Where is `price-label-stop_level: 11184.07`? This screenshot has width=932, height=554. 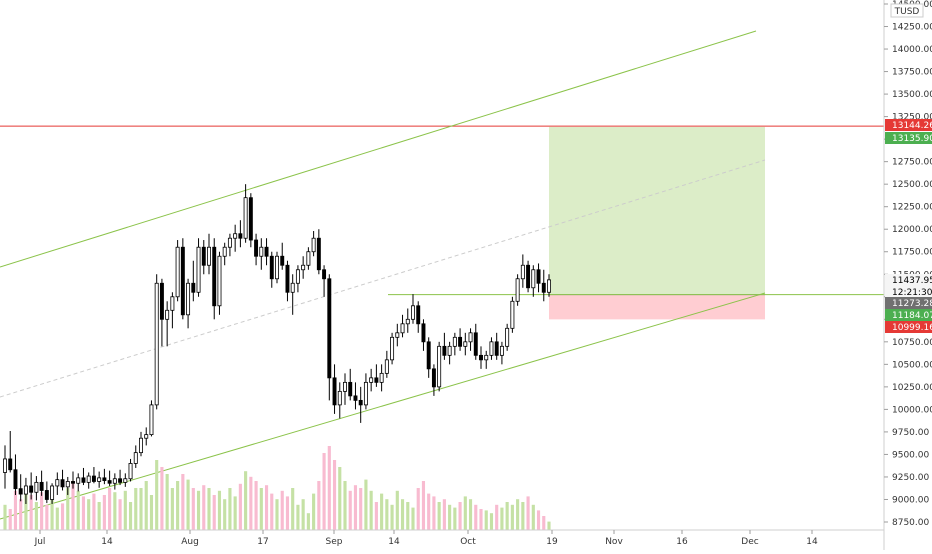
price-label-stop_level: 11184.07 is located at coordinates (908, 315).